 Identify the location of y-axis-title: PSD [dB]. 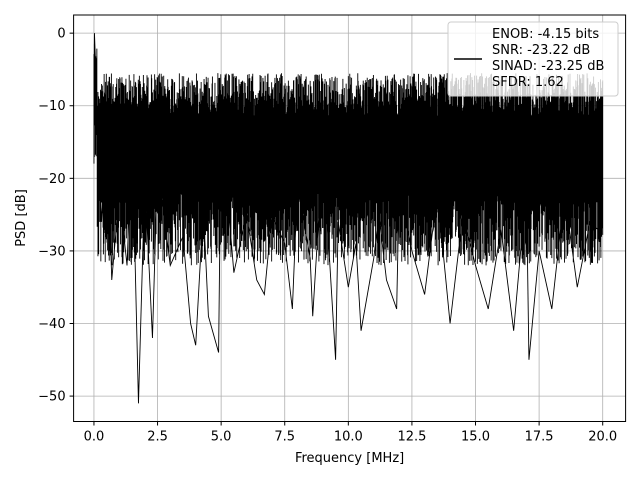
(21, 218).